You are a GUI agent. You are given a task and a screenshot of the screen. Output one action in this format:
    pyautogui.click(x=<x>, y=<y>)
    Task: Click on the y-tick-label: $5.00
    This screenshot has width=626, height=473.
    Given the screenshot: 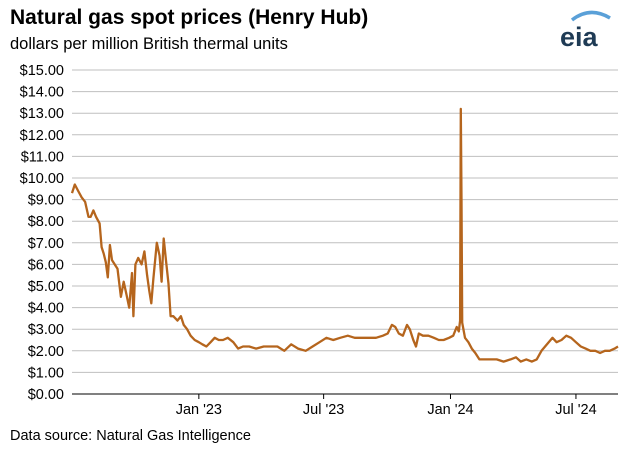 What is the action you would take?
    pyautogui.click(x=46, y=287)
    